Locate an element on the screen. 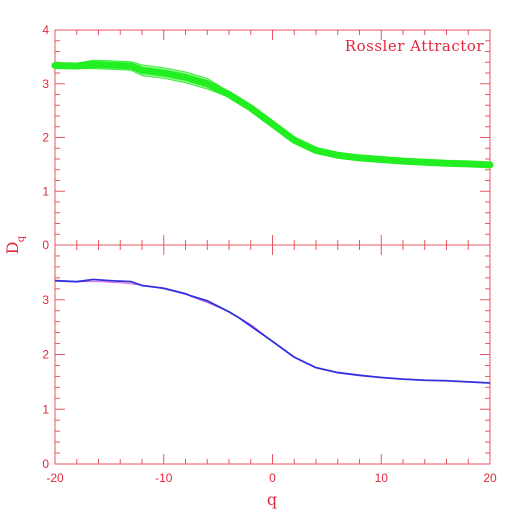 The height and width of the screenshot is (518, 518). top-y-tick-label: 0 is located at coordinates (45, 245).